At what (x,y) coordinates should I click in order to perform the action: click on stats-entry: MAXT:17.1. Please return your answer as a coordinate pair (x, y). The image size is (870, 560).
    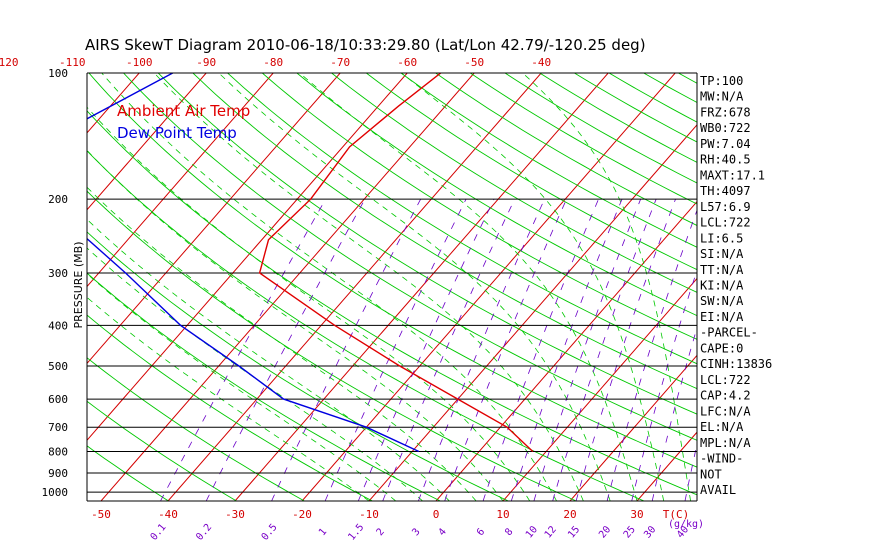
    Looking at the image, I should click on (732, 175).